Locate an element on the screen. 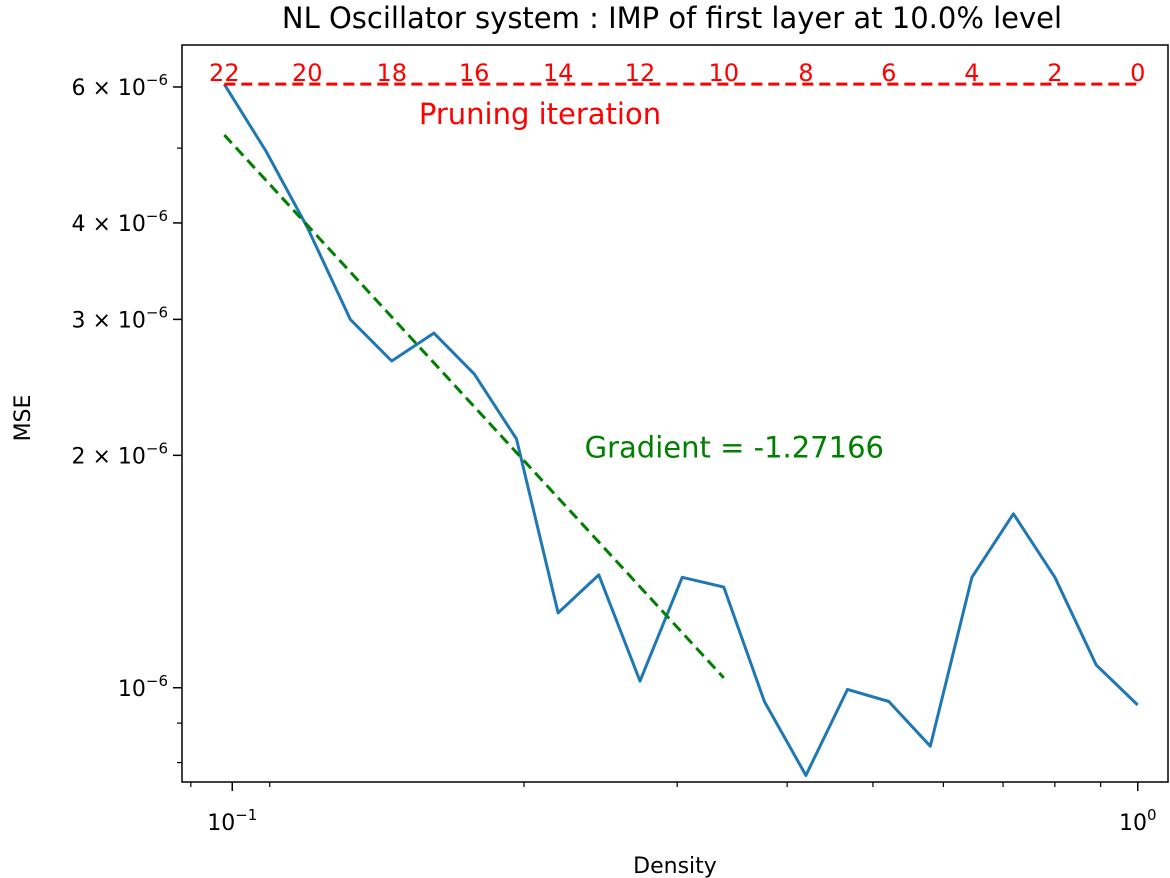 The width and height of the screenshot is (1170, 878). pruning-iteration-tick-label: 6 is located at coordinates (888, 73).